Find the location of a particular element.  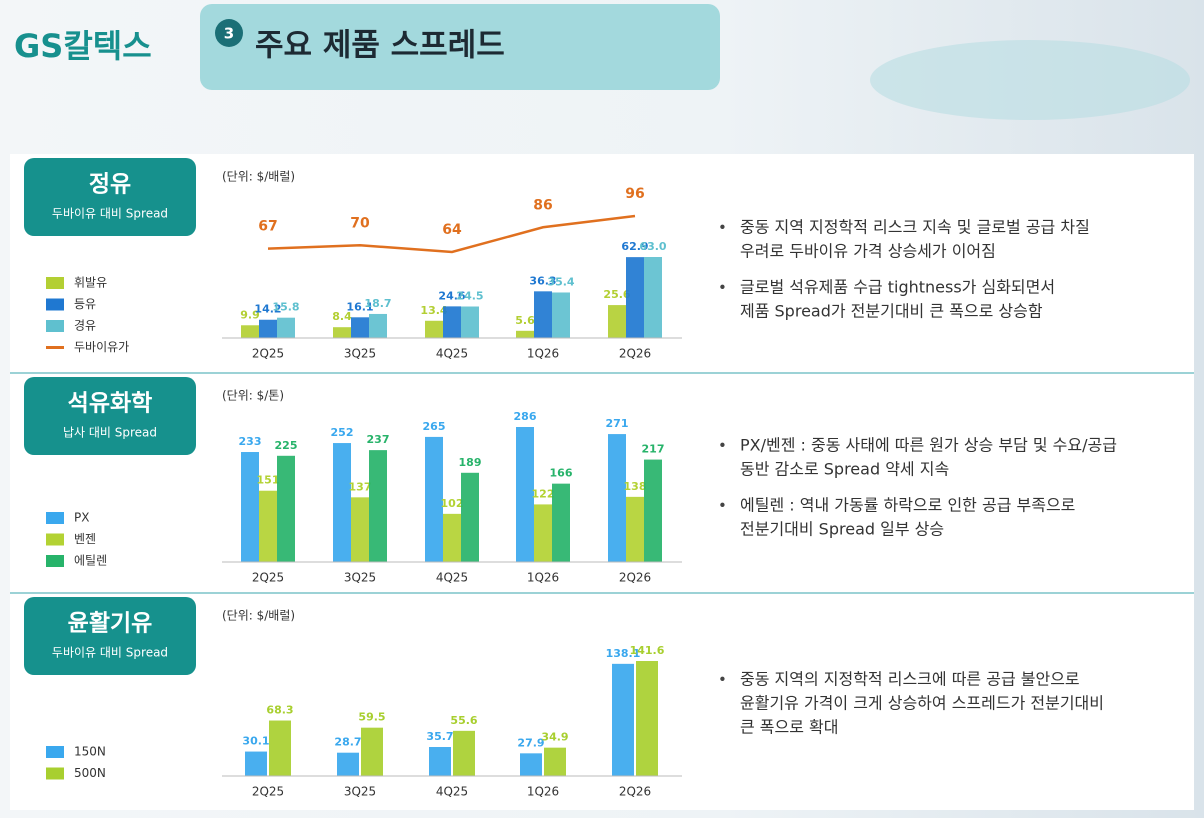

data-label: 233 is located at coordinates (250, 441).